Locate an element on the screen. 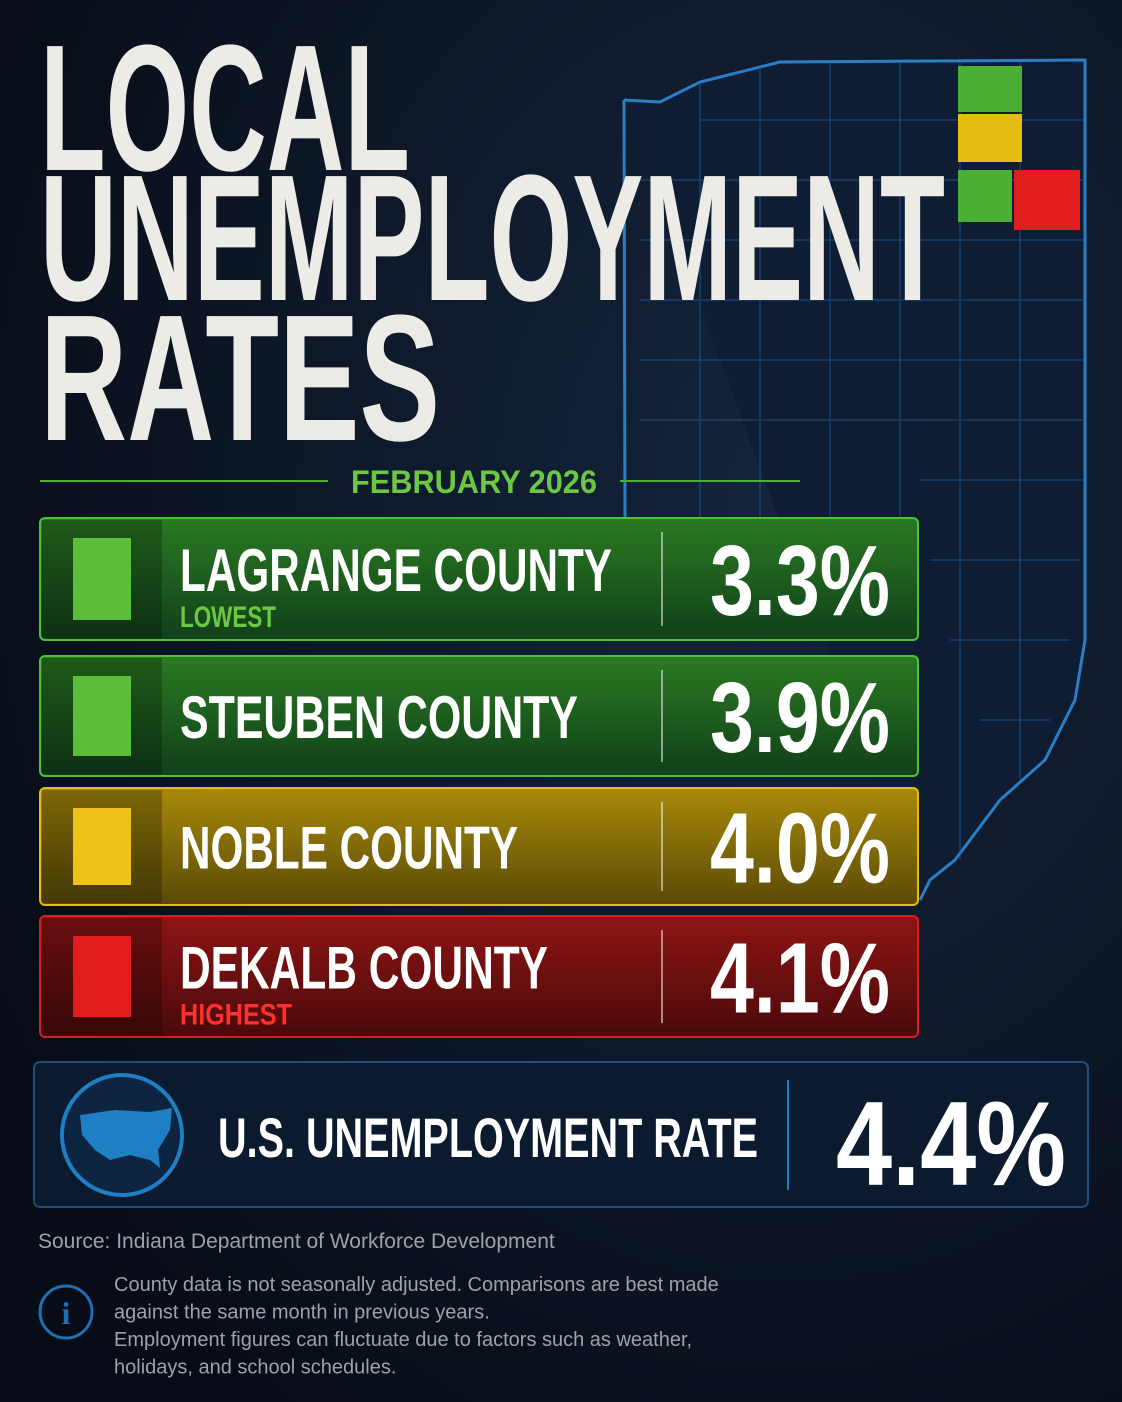 The height and width of the screenshot is (1402, 1122). note-line: holidays, and school schedules. is located at coordinates (255, 1368).